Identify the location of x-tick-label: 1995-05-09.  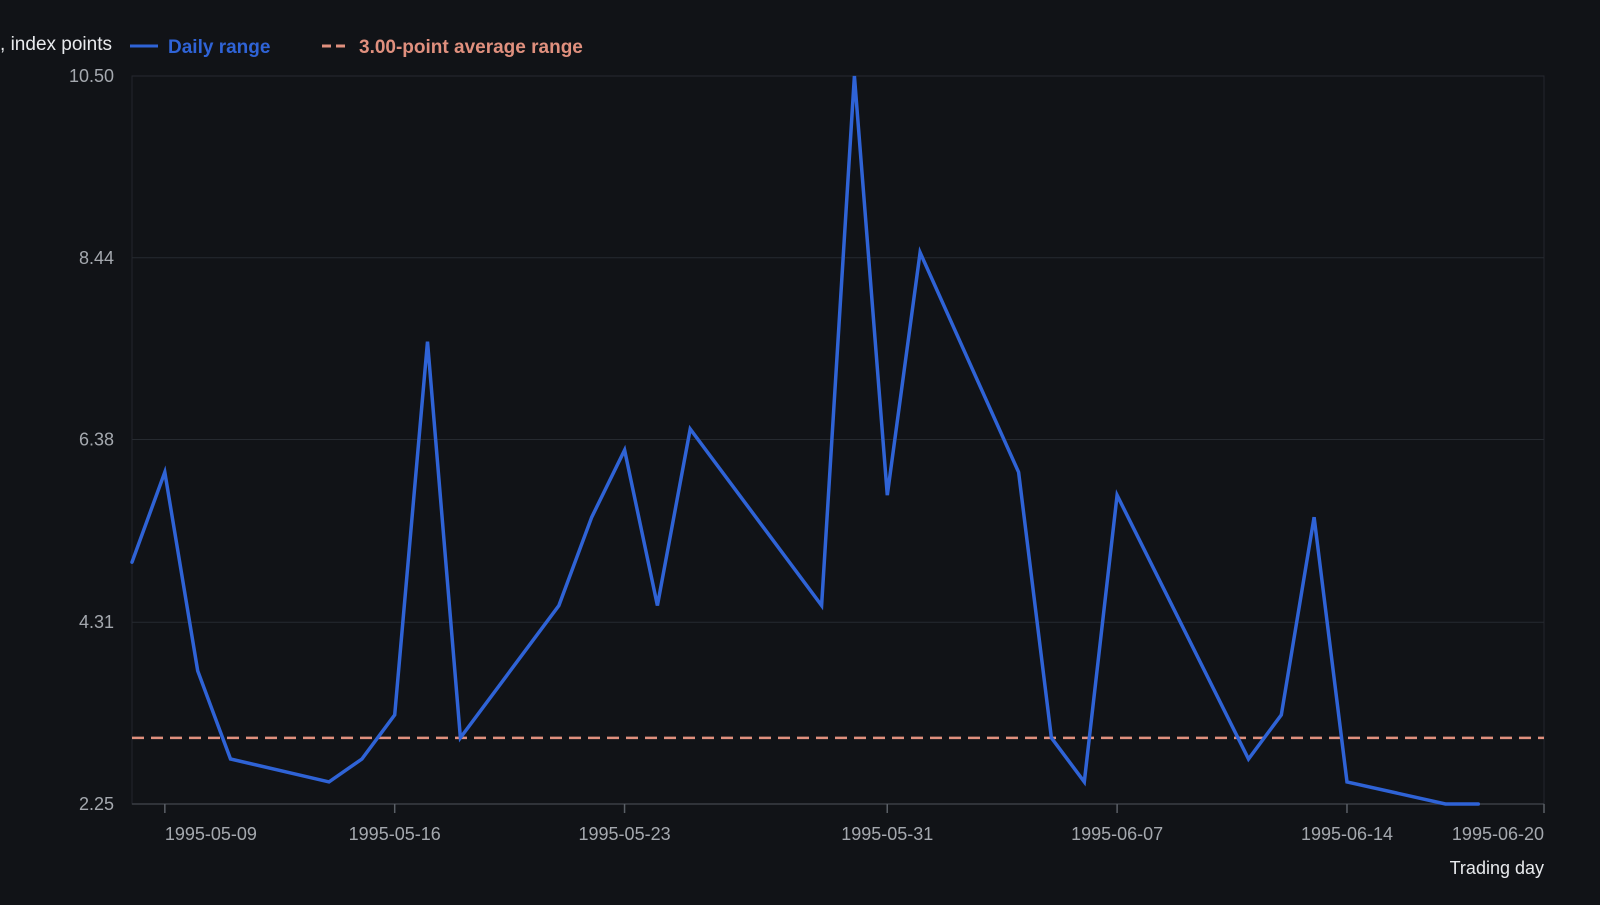
(211, 834).